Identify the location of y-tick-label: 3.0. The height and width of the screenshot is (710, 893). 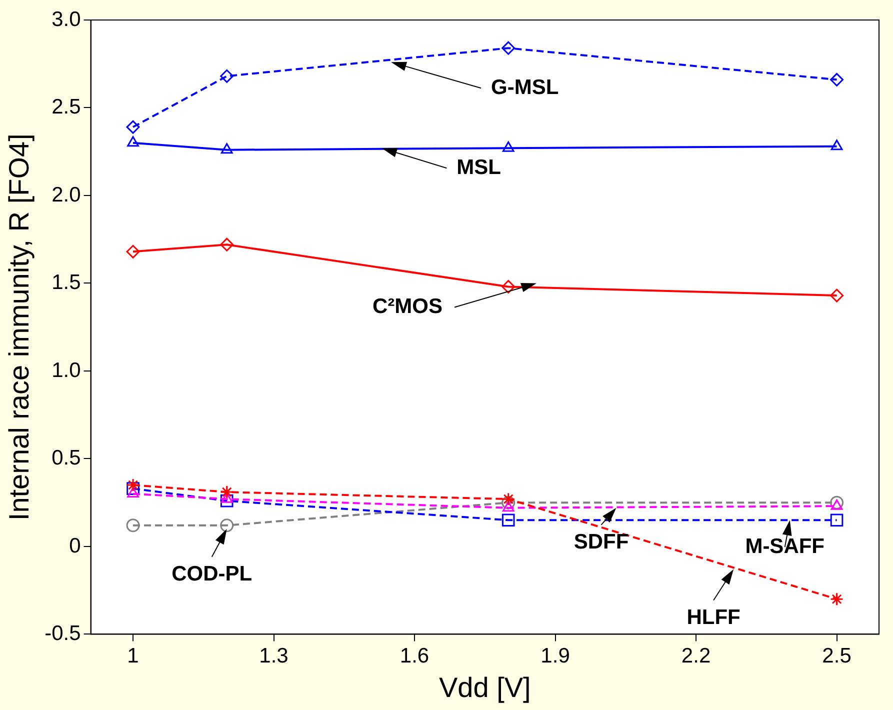
(66, 19).